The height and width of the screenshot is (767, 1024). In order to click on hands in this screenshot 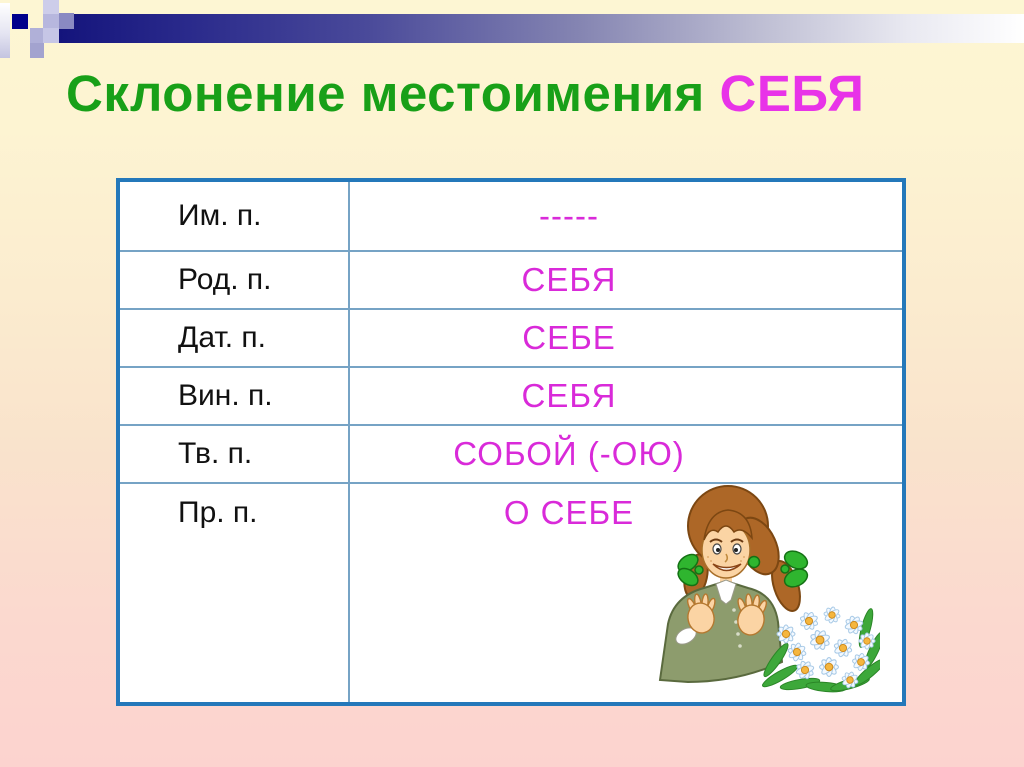, I will do `click(727, 614)`.